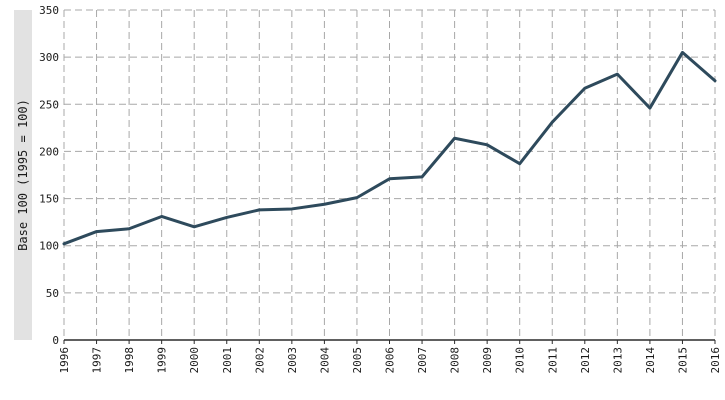 Image resolution: width=725 pixels, height=400 pixels. Describe the element at coordinates (292, 360) in the screenshot. I see `x-tick-label: 2003` at that location.